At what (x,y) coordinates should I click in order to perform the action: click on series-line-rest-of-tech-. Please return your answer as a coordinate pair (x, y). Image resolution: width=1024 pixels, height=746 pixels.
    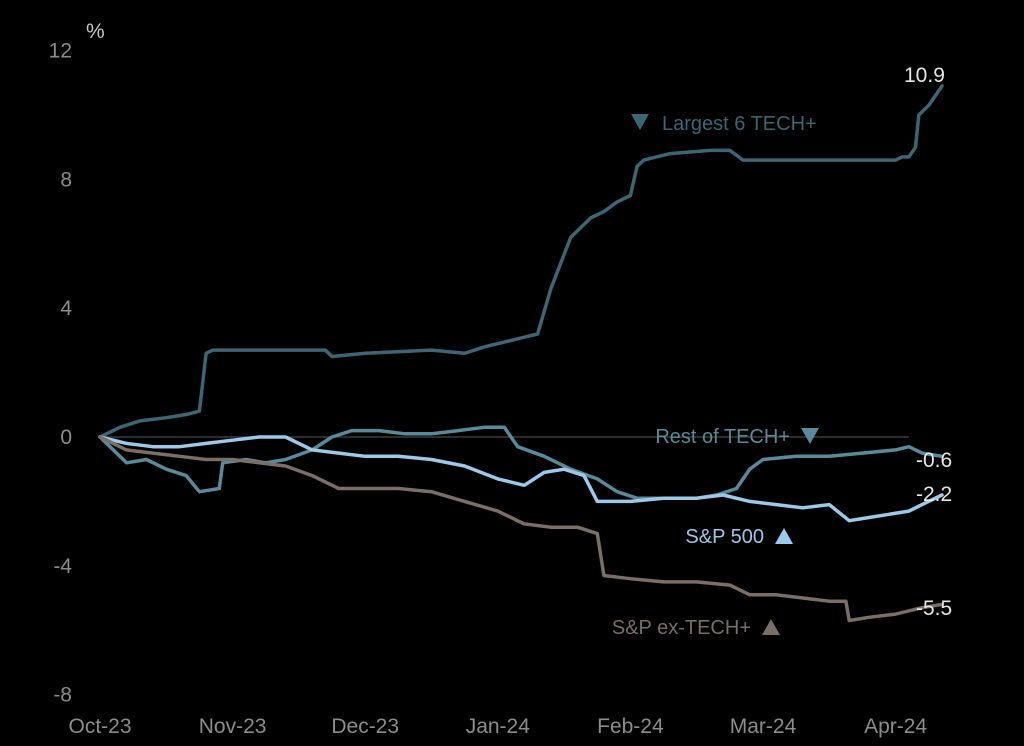
    Looking at the image, I should click on (521, 462).